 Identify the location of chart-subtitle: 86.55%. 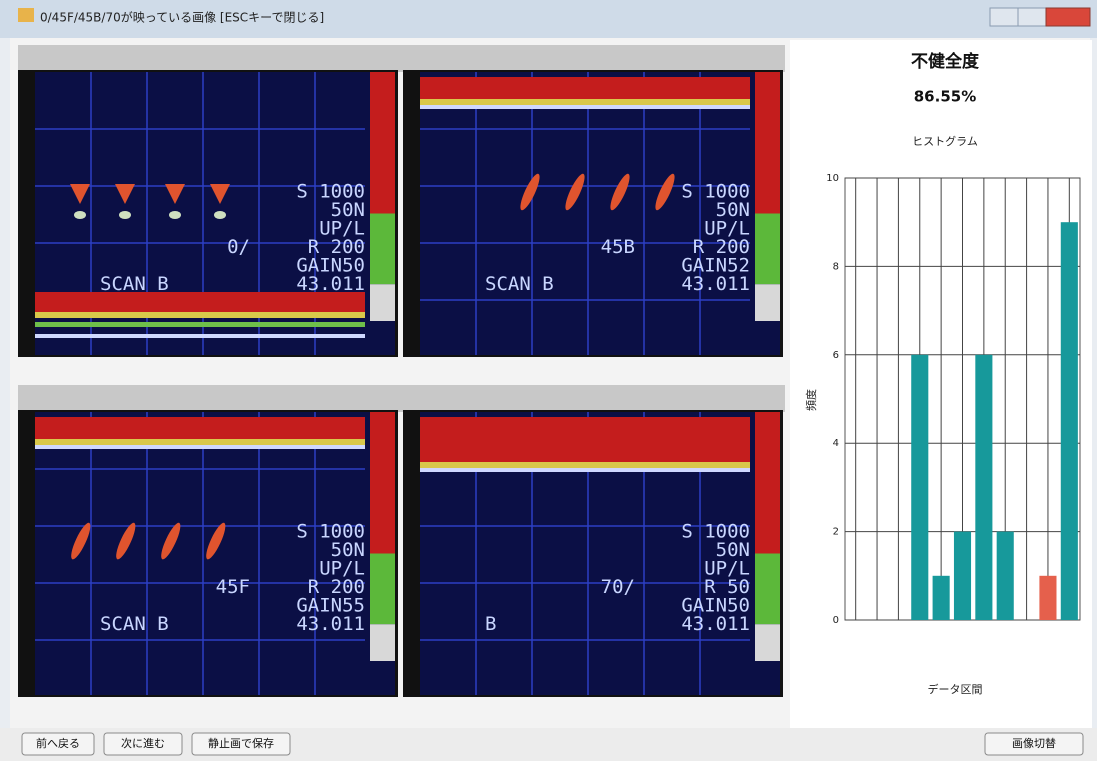
(945, 97).